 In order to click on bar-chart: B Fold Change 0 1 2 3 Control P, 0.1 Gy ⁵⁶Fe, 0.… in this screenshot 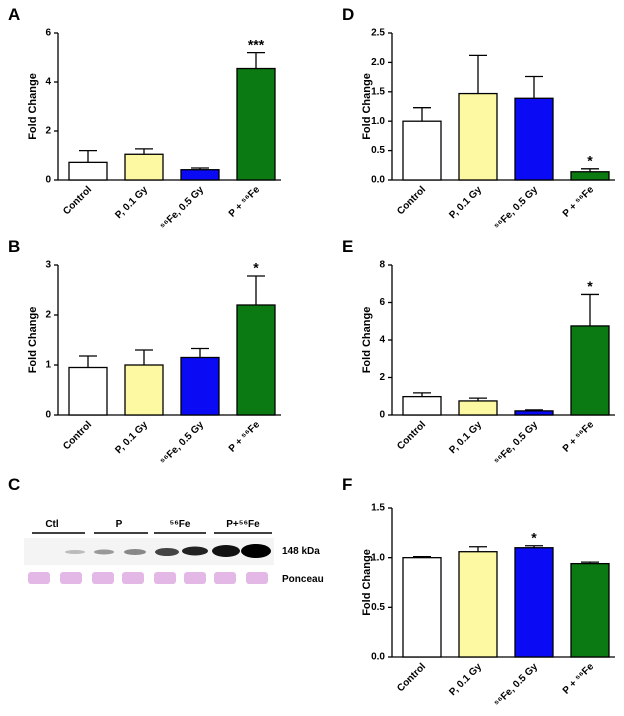, I will do `click(144, 352)`.